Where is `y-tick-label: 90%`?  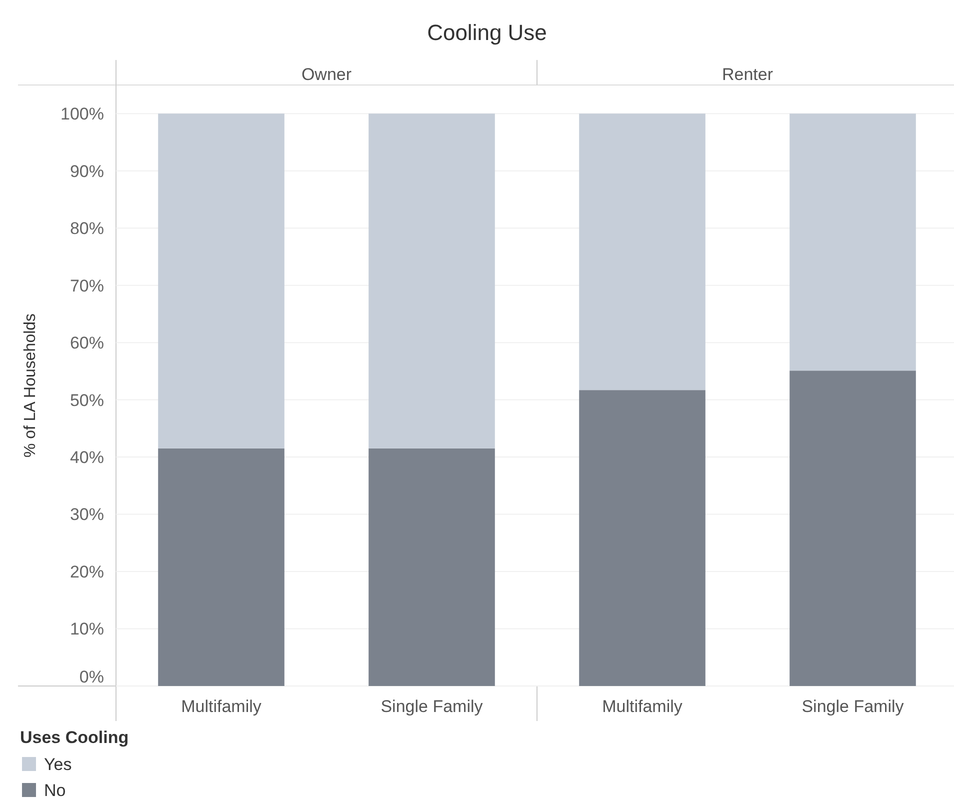
y-tick-label: 90% is located at coordinates (87, 171).